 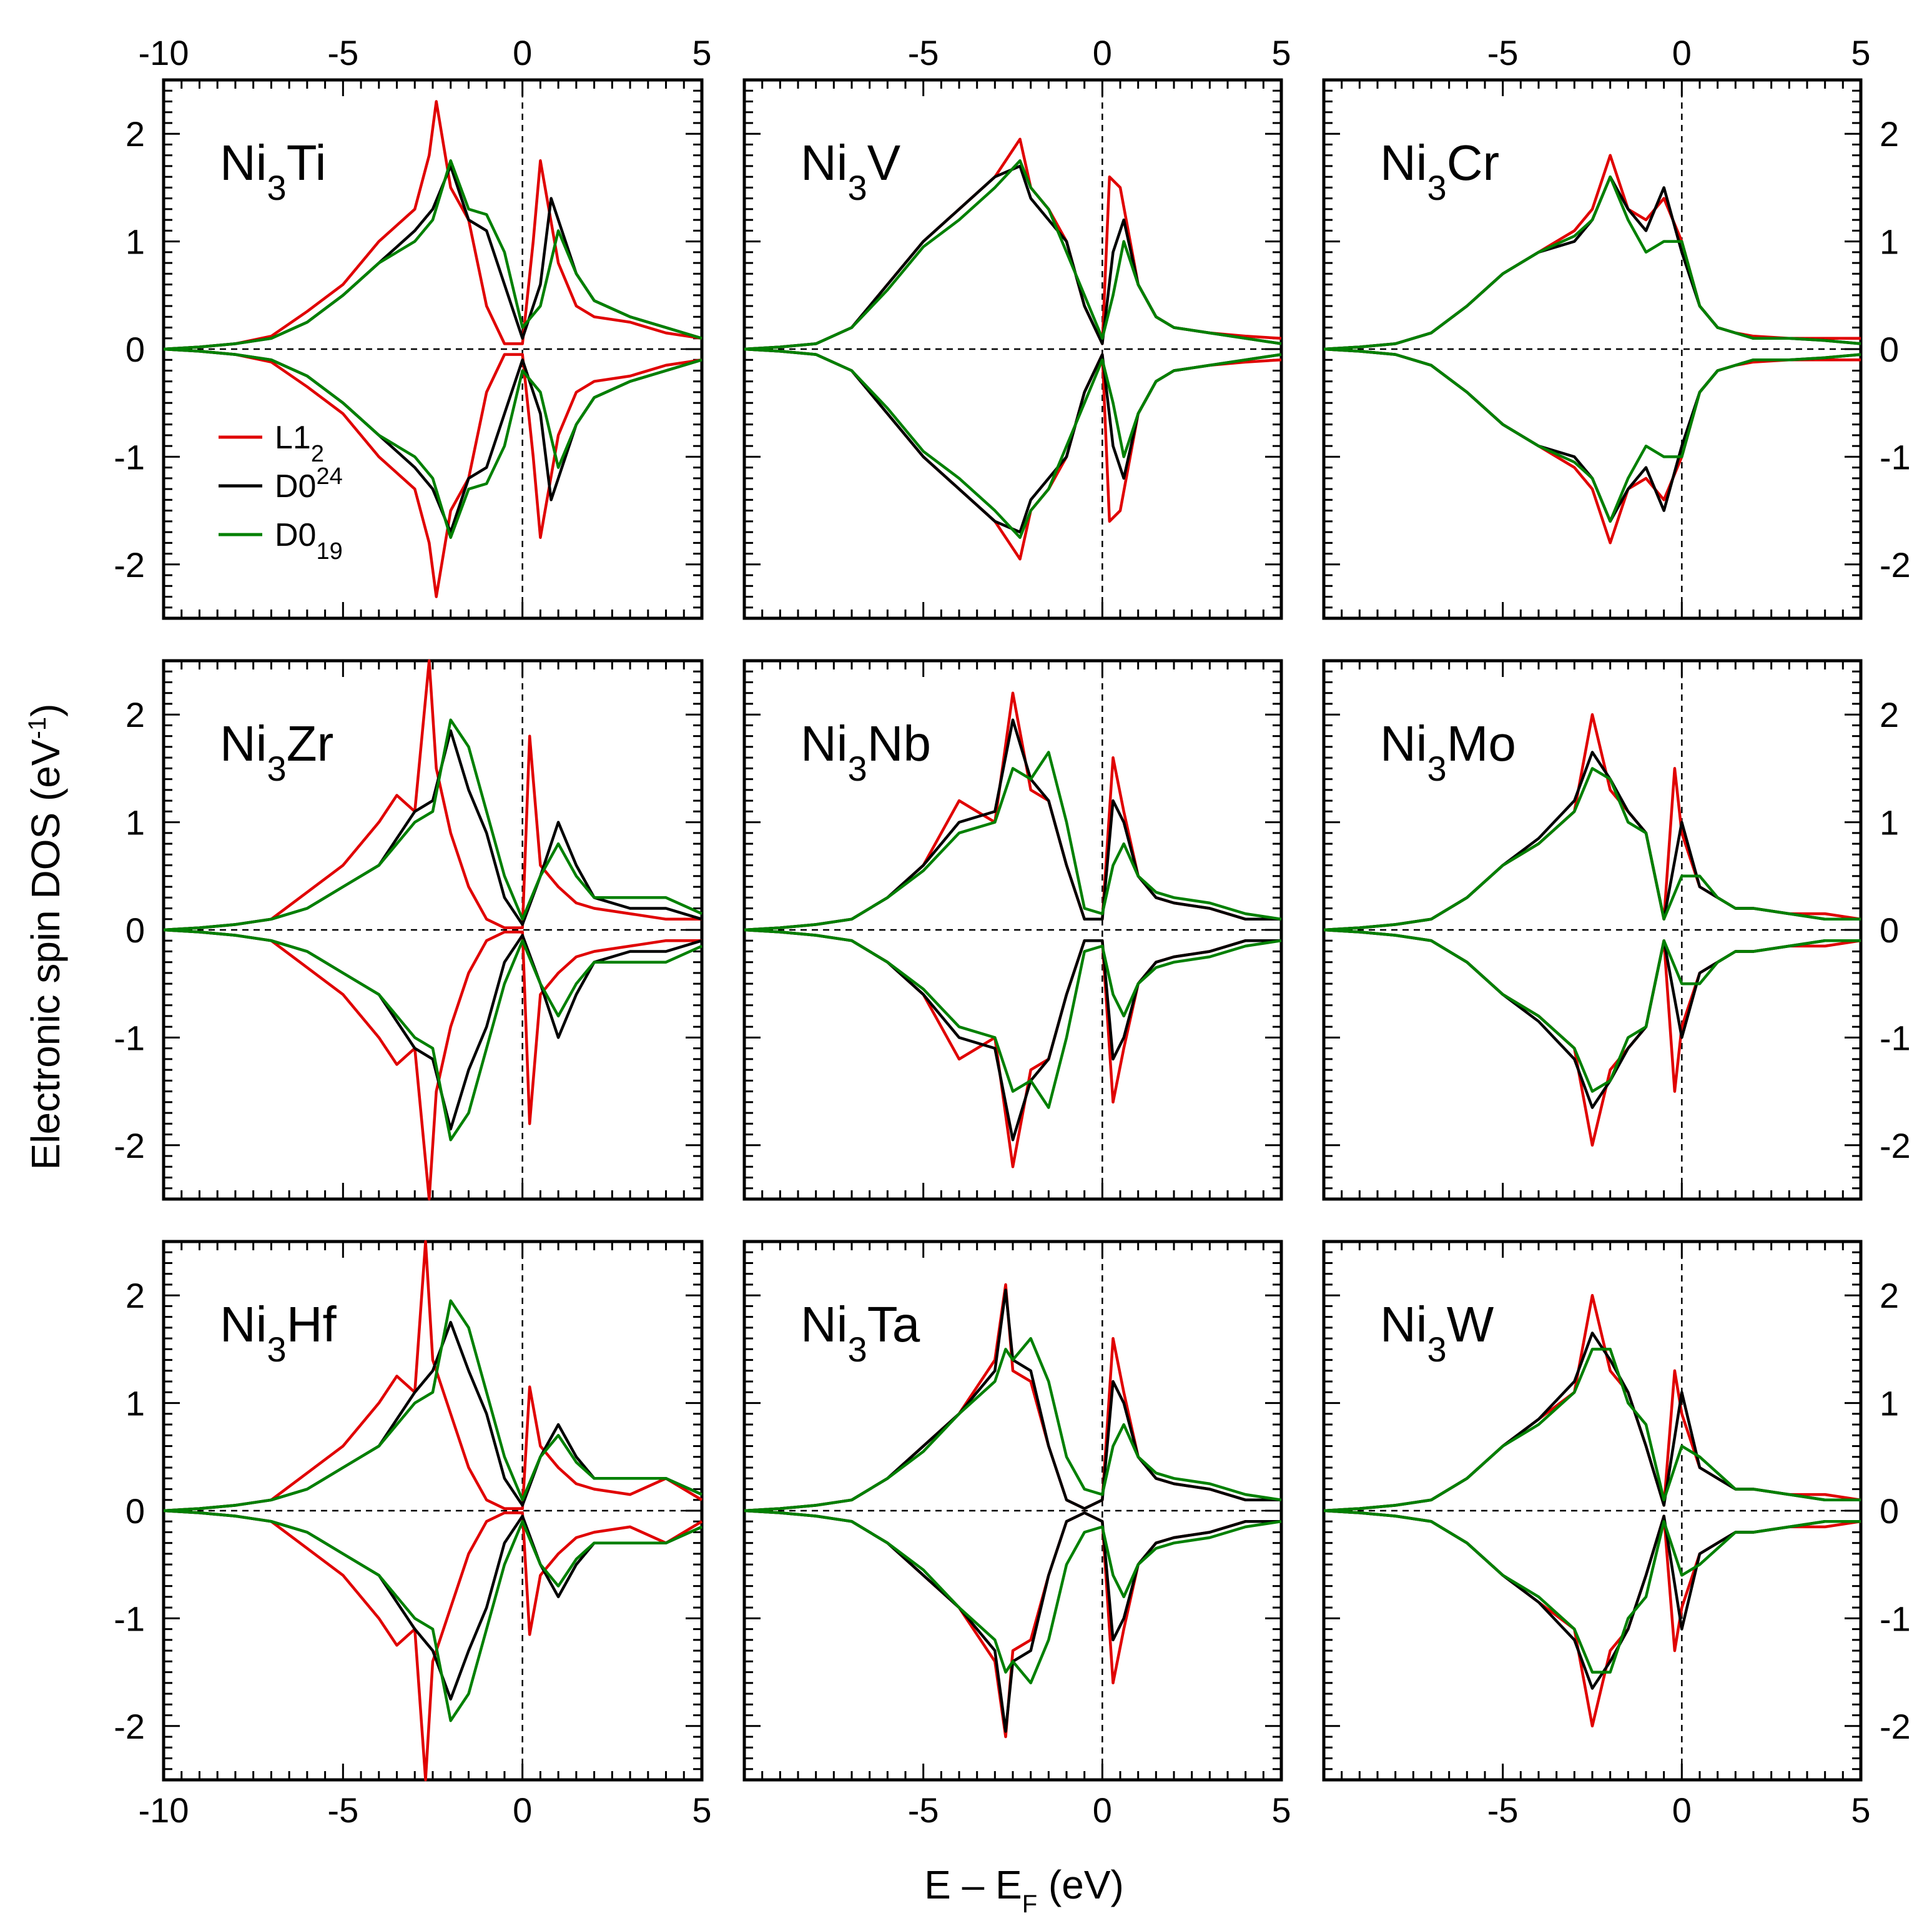 What do you see at coordinates (276, 752) in the screenshot?
I see `panel-title: Ni3Zr` at bounding box center [276, 752].